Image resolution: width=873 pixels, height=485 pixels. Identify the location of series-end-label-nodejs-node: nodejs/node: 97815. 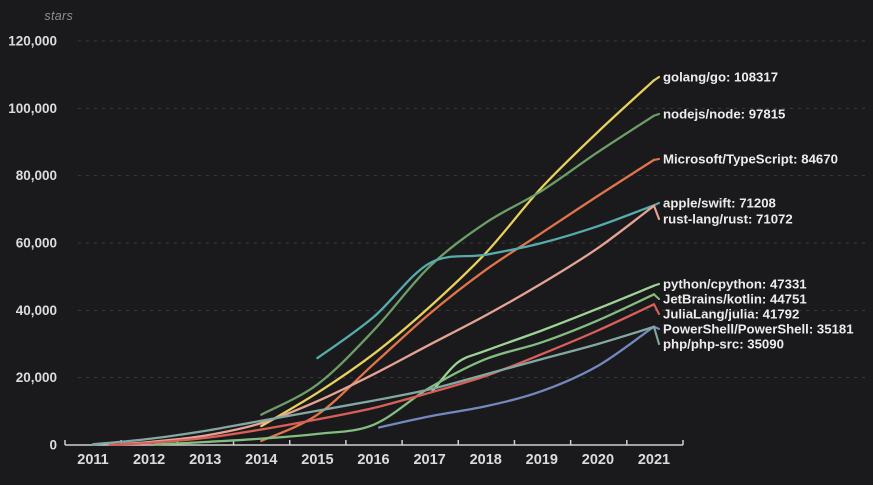
(724, 114).